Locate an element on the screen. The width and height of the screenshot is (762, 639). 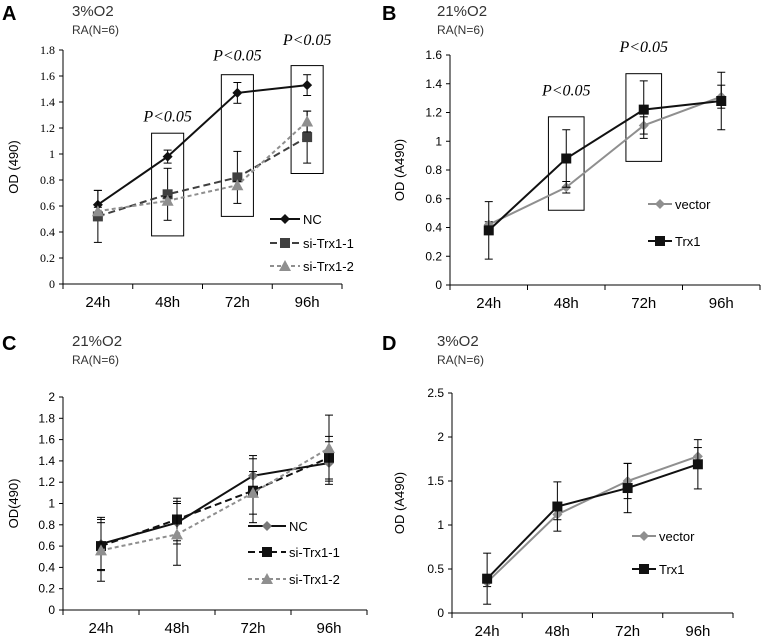
y-axis-label: OD(490) is located at coordinates (13, 504).